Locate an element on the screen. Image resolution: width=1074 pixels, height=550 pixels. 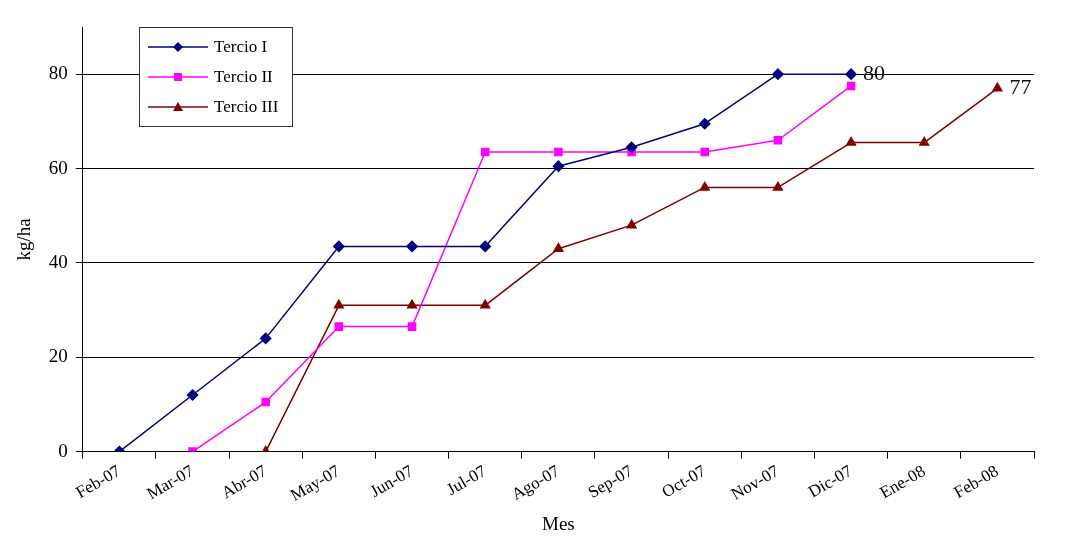
y-axis-title: kg/ha is located at coordinates (24, 239).